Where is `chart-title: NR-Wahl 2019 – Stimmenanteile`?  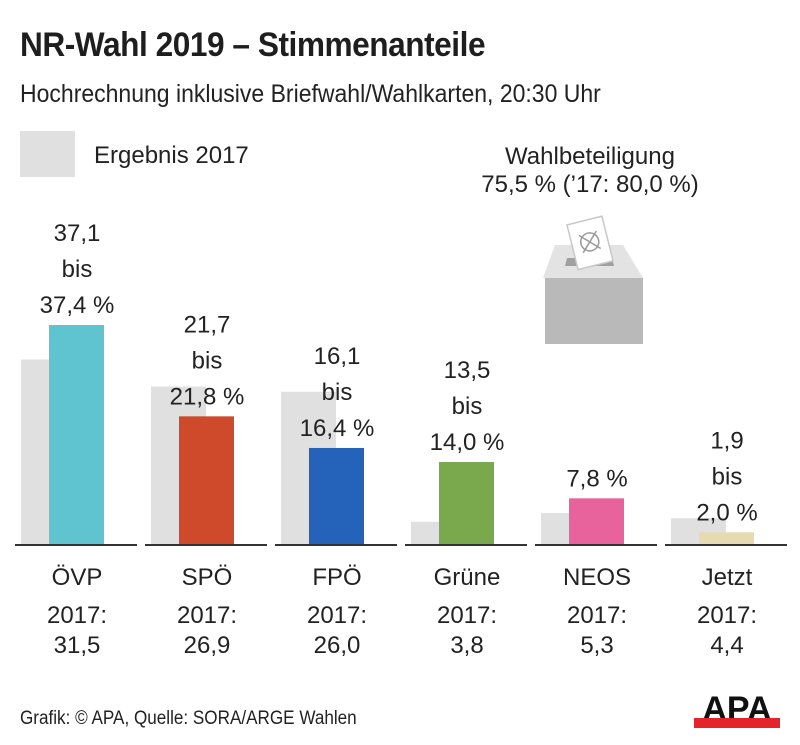 chart-title: NR-Wahl 2019 – Stimmenanteile is located at coordinates (253, 45).